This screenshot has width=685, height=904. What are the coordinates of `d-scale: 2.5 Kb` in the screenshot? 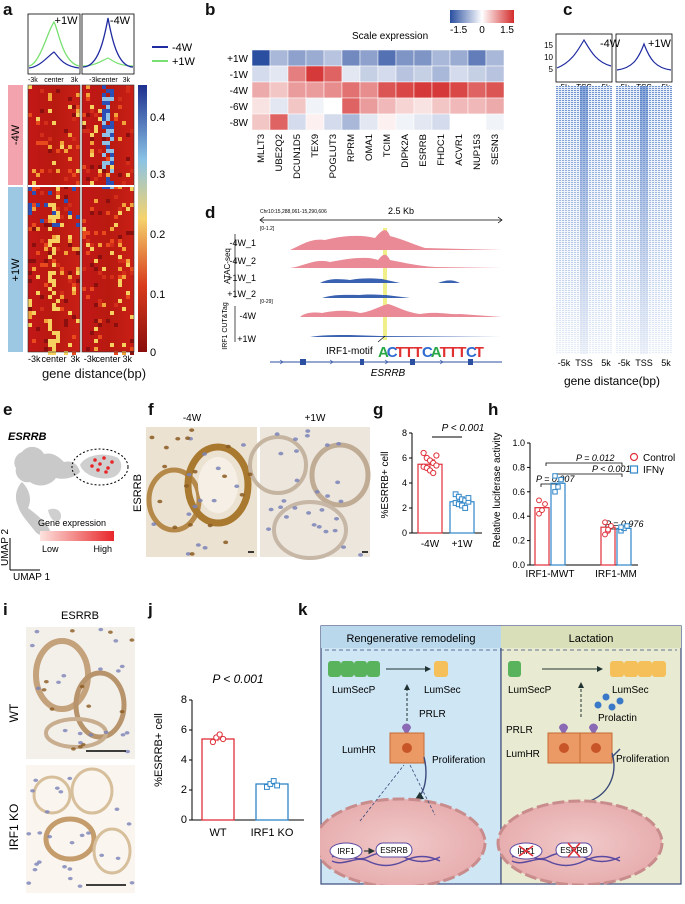 It's located at (401, 211).